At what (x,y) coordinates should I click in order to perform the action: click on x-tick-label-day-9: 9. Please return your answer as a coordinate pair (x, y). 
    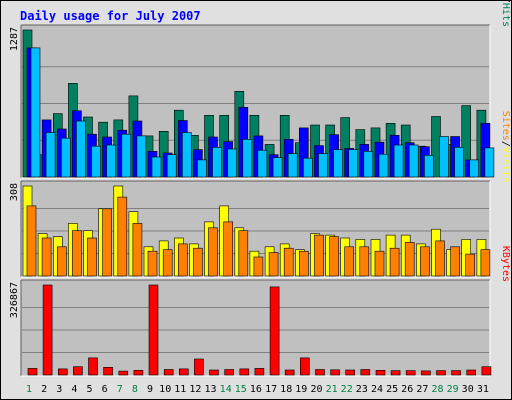
    Looking at the image, I should click on (150, 389).